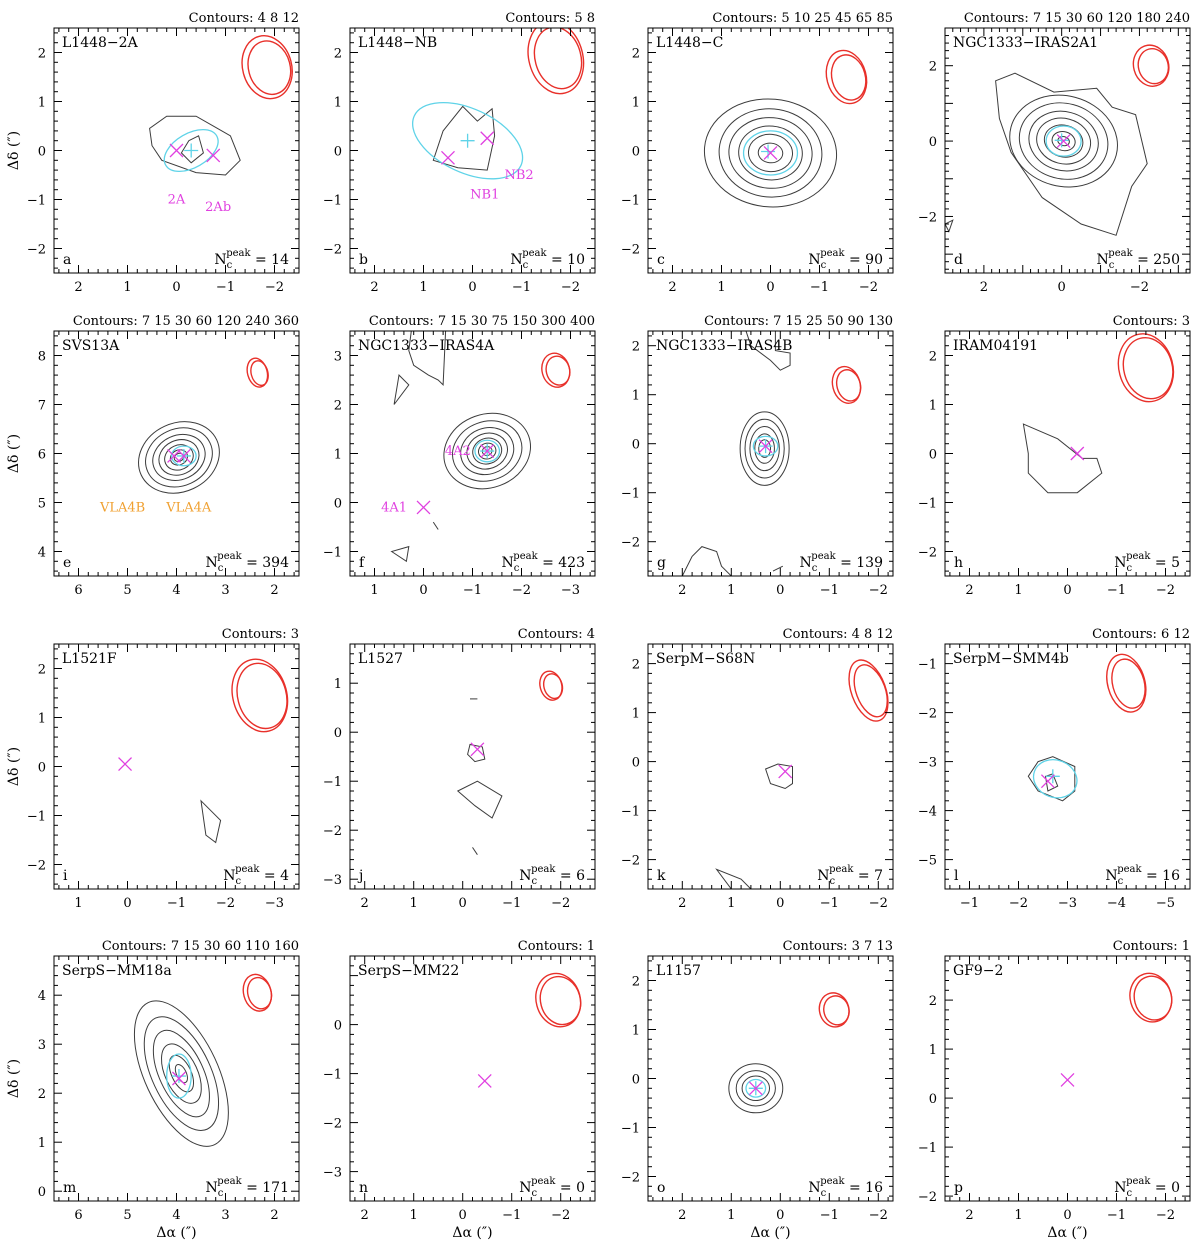  Describe the element at coordinates (42, 553) in the screenshot. I see `y-tick-label: 4` at that location.